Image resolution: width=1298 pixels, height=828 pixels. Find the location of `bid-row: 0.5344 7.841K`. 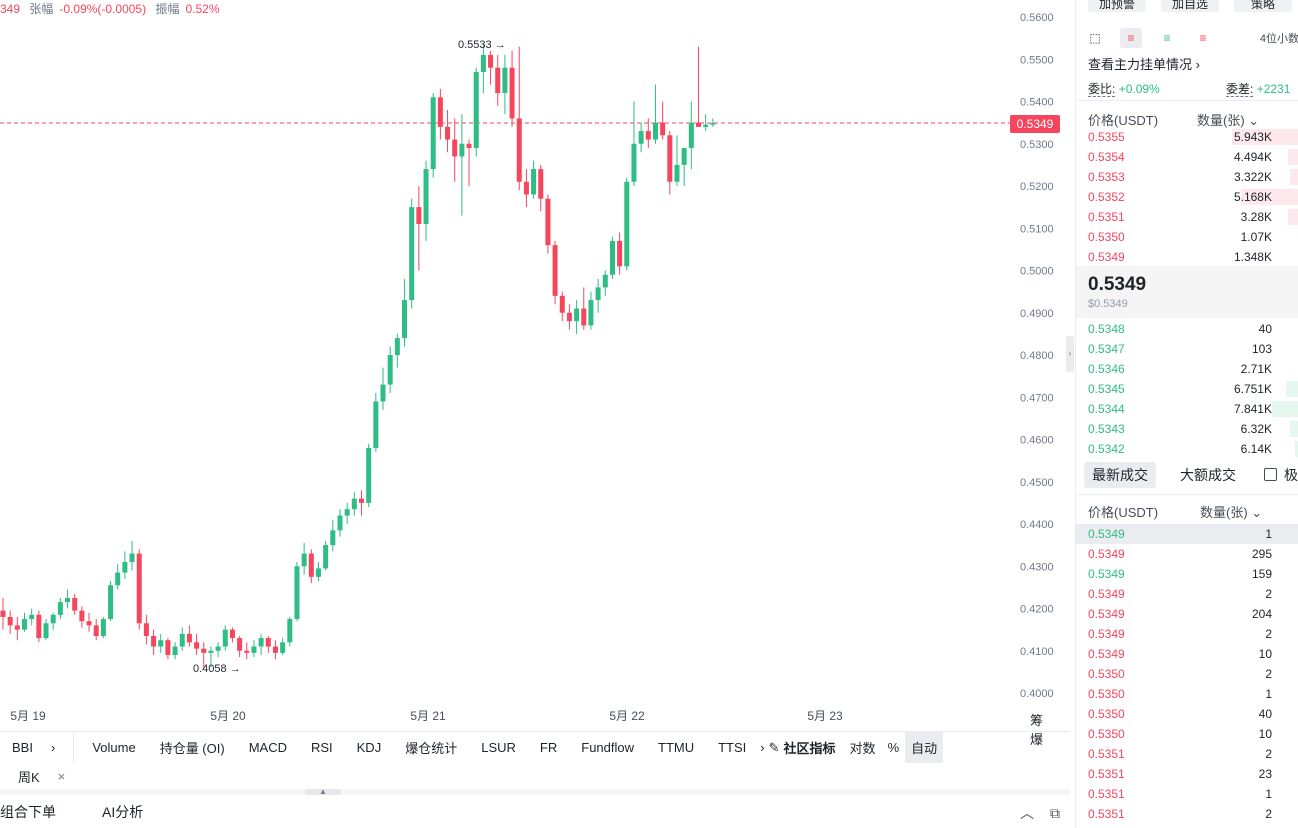

bid-row: 0.5344 7.841K is located at coordinates (1187, 409).